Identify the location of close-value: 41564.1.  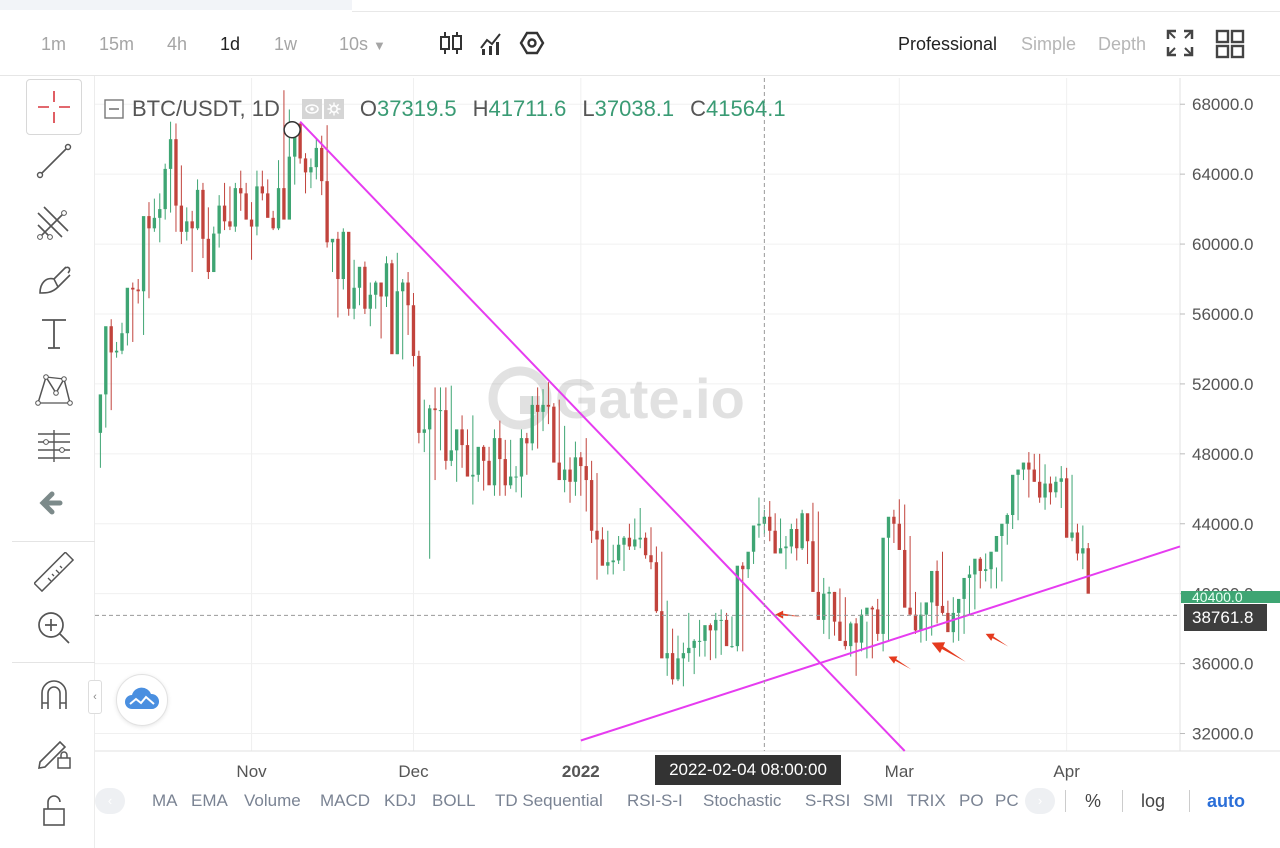
(746, 108).